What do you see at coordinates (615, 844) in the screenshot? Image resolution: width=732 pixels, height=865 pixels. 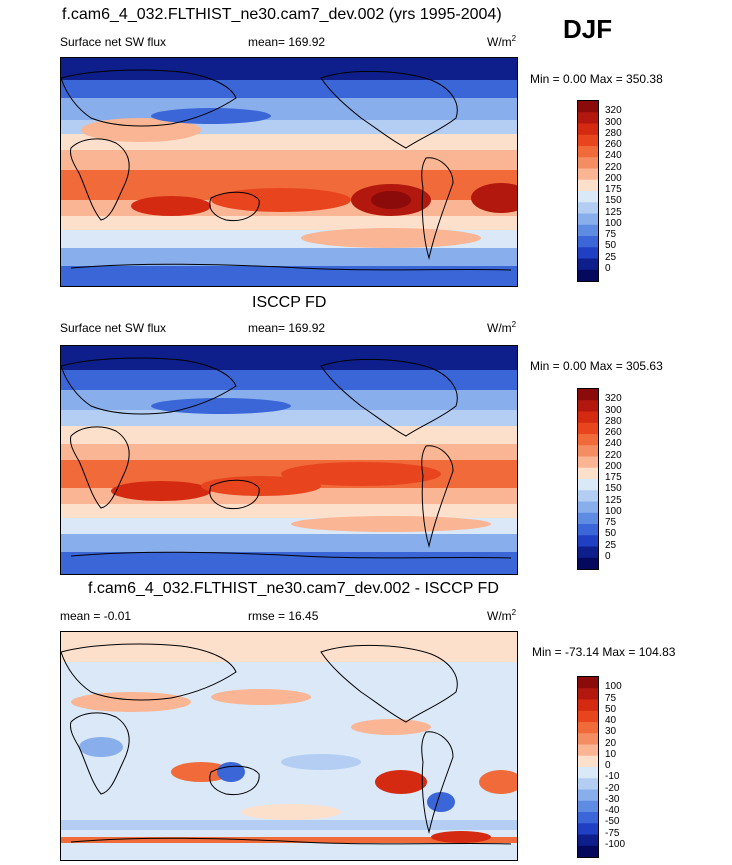 I see `colorbar-tick-label: -100` at bounding box center [615, 844].